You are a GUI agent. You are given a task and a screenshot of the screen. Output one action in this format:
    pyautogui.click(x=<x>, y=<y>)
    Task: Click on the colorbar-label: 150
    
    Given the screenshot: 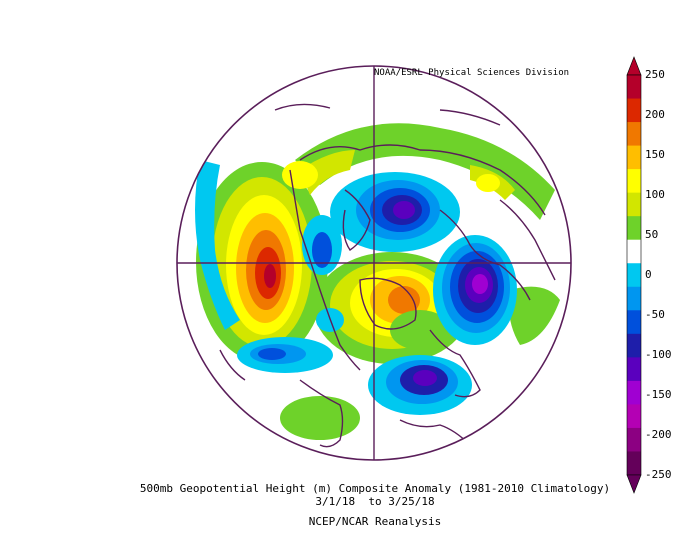 What is the action you would take?
    pyautogui.click(x=655, y=154)
    